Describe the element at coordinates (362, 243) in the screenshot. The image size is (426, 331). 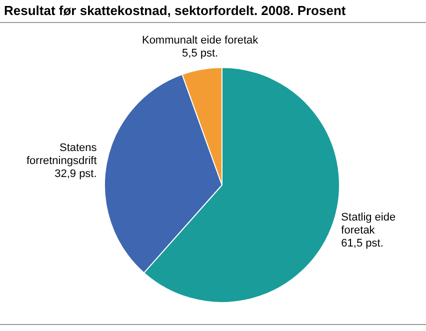
I see `data-label: 61,5 pst.` at that location.